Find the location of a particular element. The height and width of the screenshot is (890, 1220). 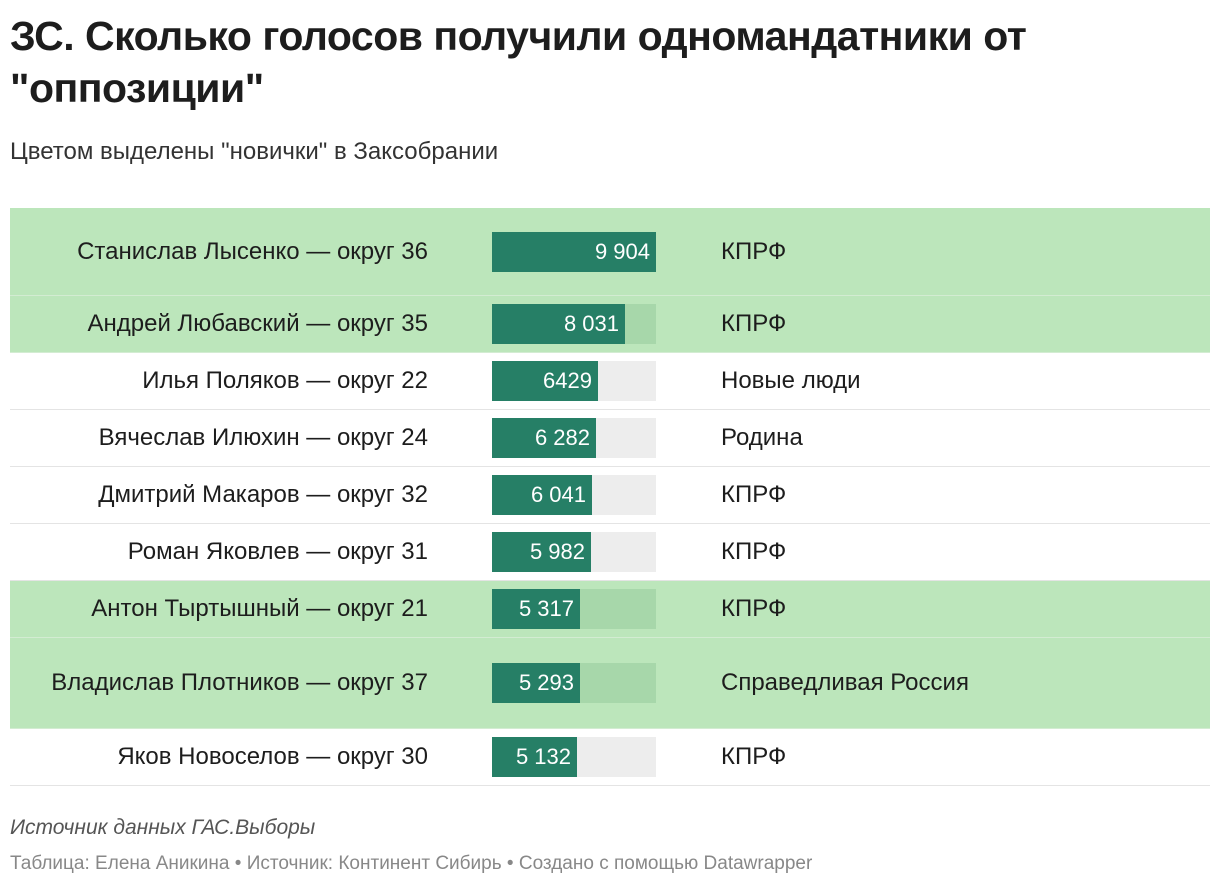

vote-value-label: 5 293 is located at coordinates (546, 682).